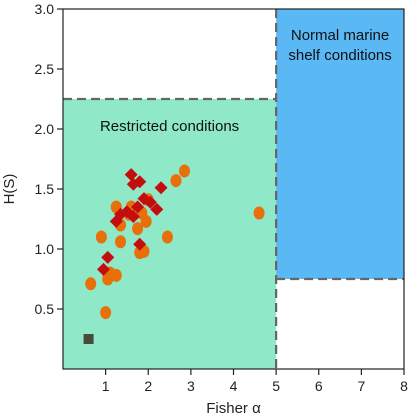  Describe the element at coordinates (45, 309) in the screenshot. I see `y-tick-label: 0.5` at that location.